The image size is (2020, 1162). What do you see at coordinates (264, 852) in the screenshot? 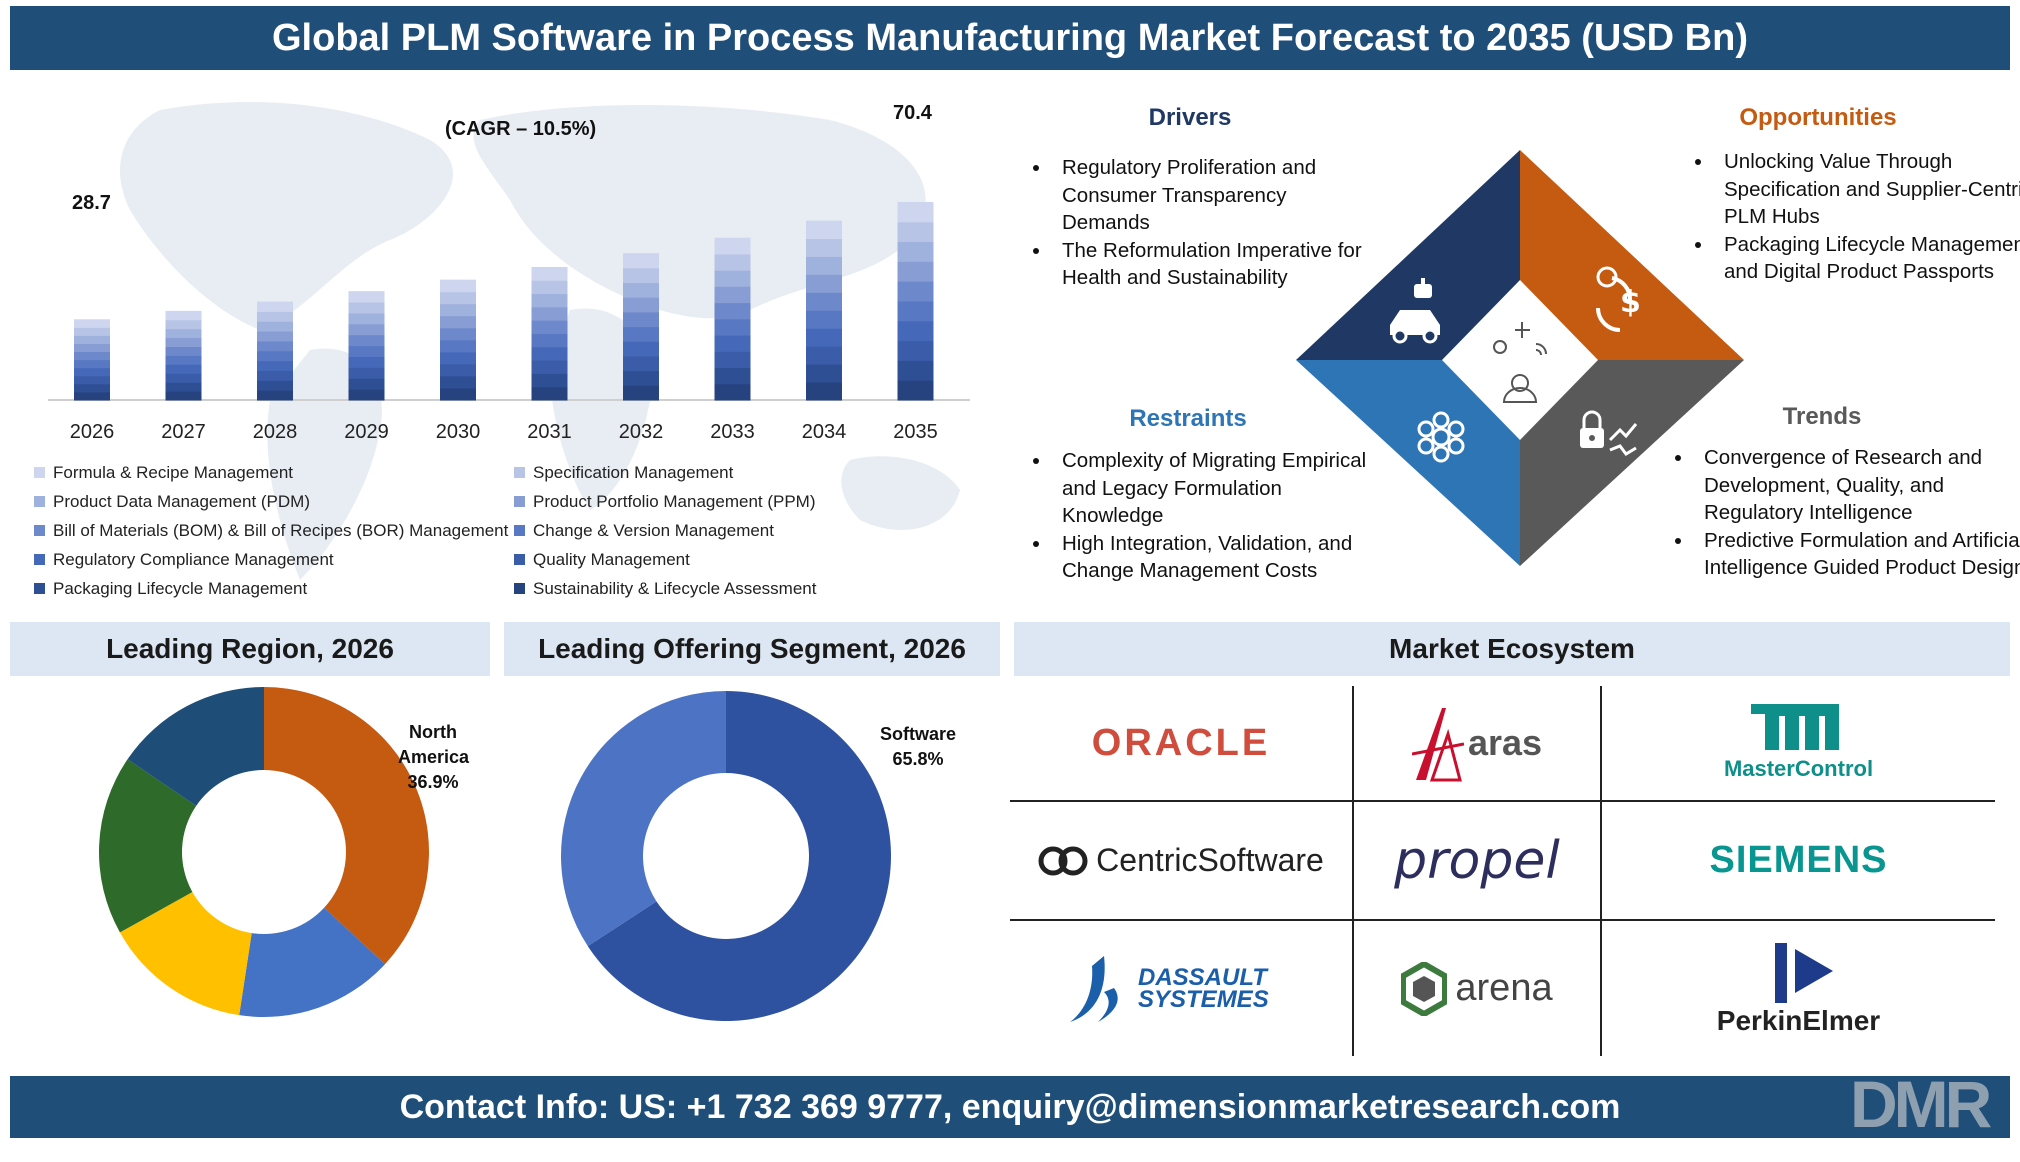
I see `region-donut-chart` at bounding box center [264, 852].